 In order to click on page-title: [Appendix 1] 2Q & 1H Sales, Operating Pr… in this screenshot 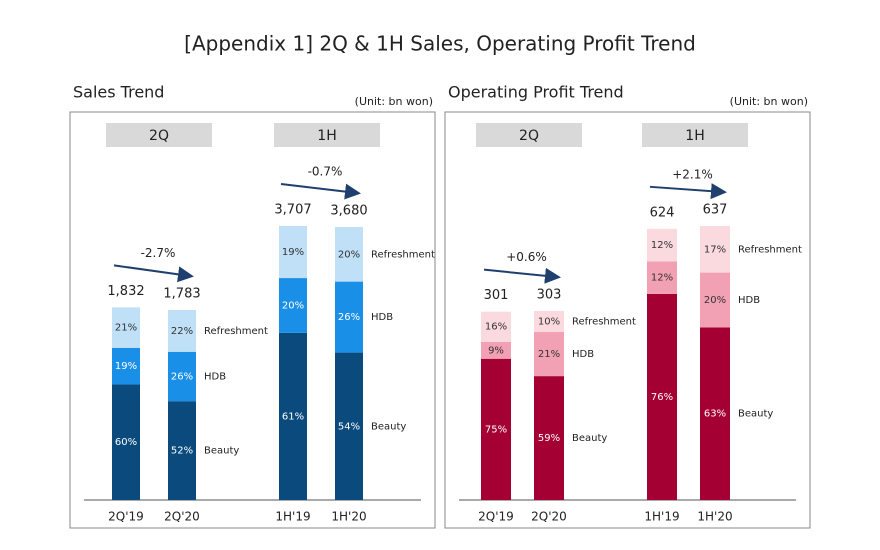, I will do `click(440, 44)`.